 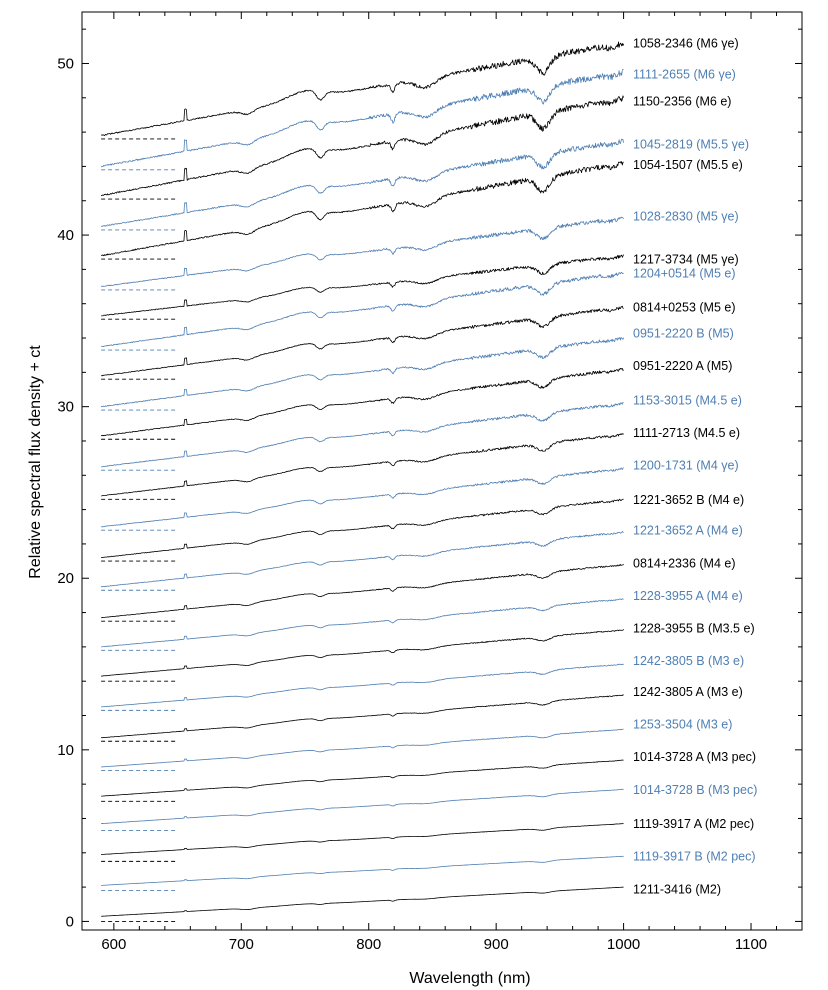 What do you see at coordinates (686, 465) in the screenshot?
I see `series-label-1200-1731-m4-e: 1200-1731 (M4 γe)` at bounding box center [686, 465].